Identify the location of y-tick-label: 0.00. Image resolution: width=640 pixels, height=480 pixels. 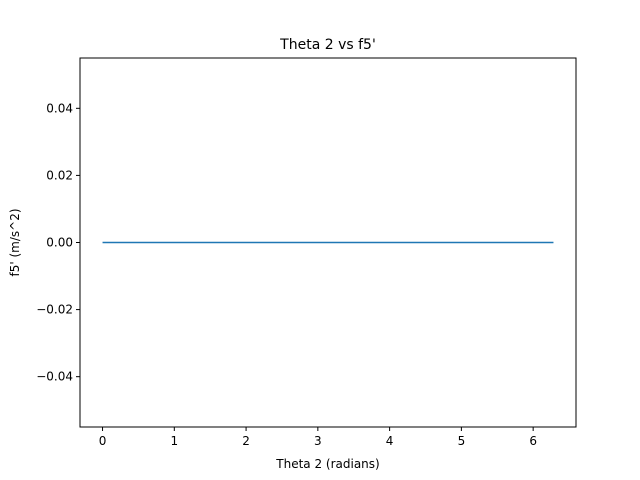
(59, 243).